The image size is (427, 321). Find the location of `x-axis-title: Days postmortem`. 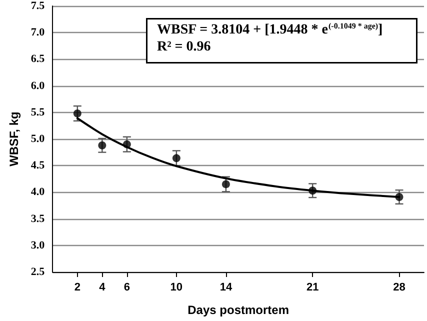

x-axis-title: Days postmortem is located at coordinates (239, 310).